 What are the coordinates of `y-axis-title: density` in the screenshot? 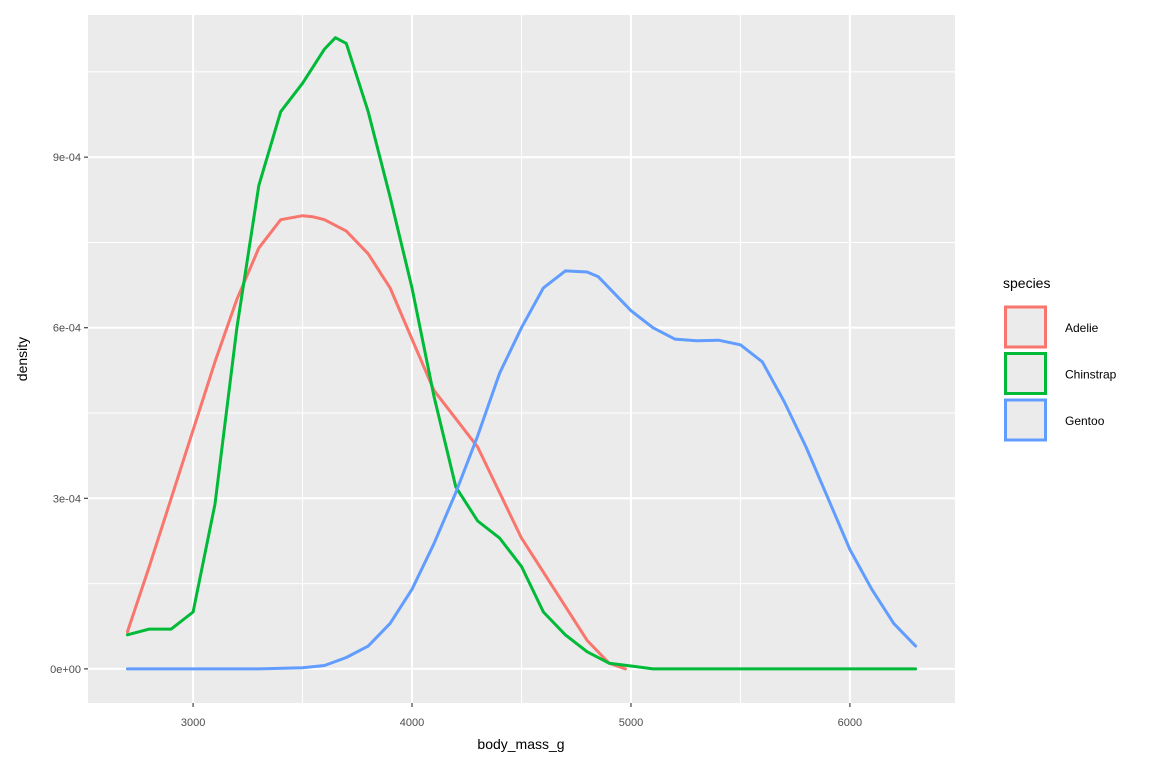 It's located at (22, 359).